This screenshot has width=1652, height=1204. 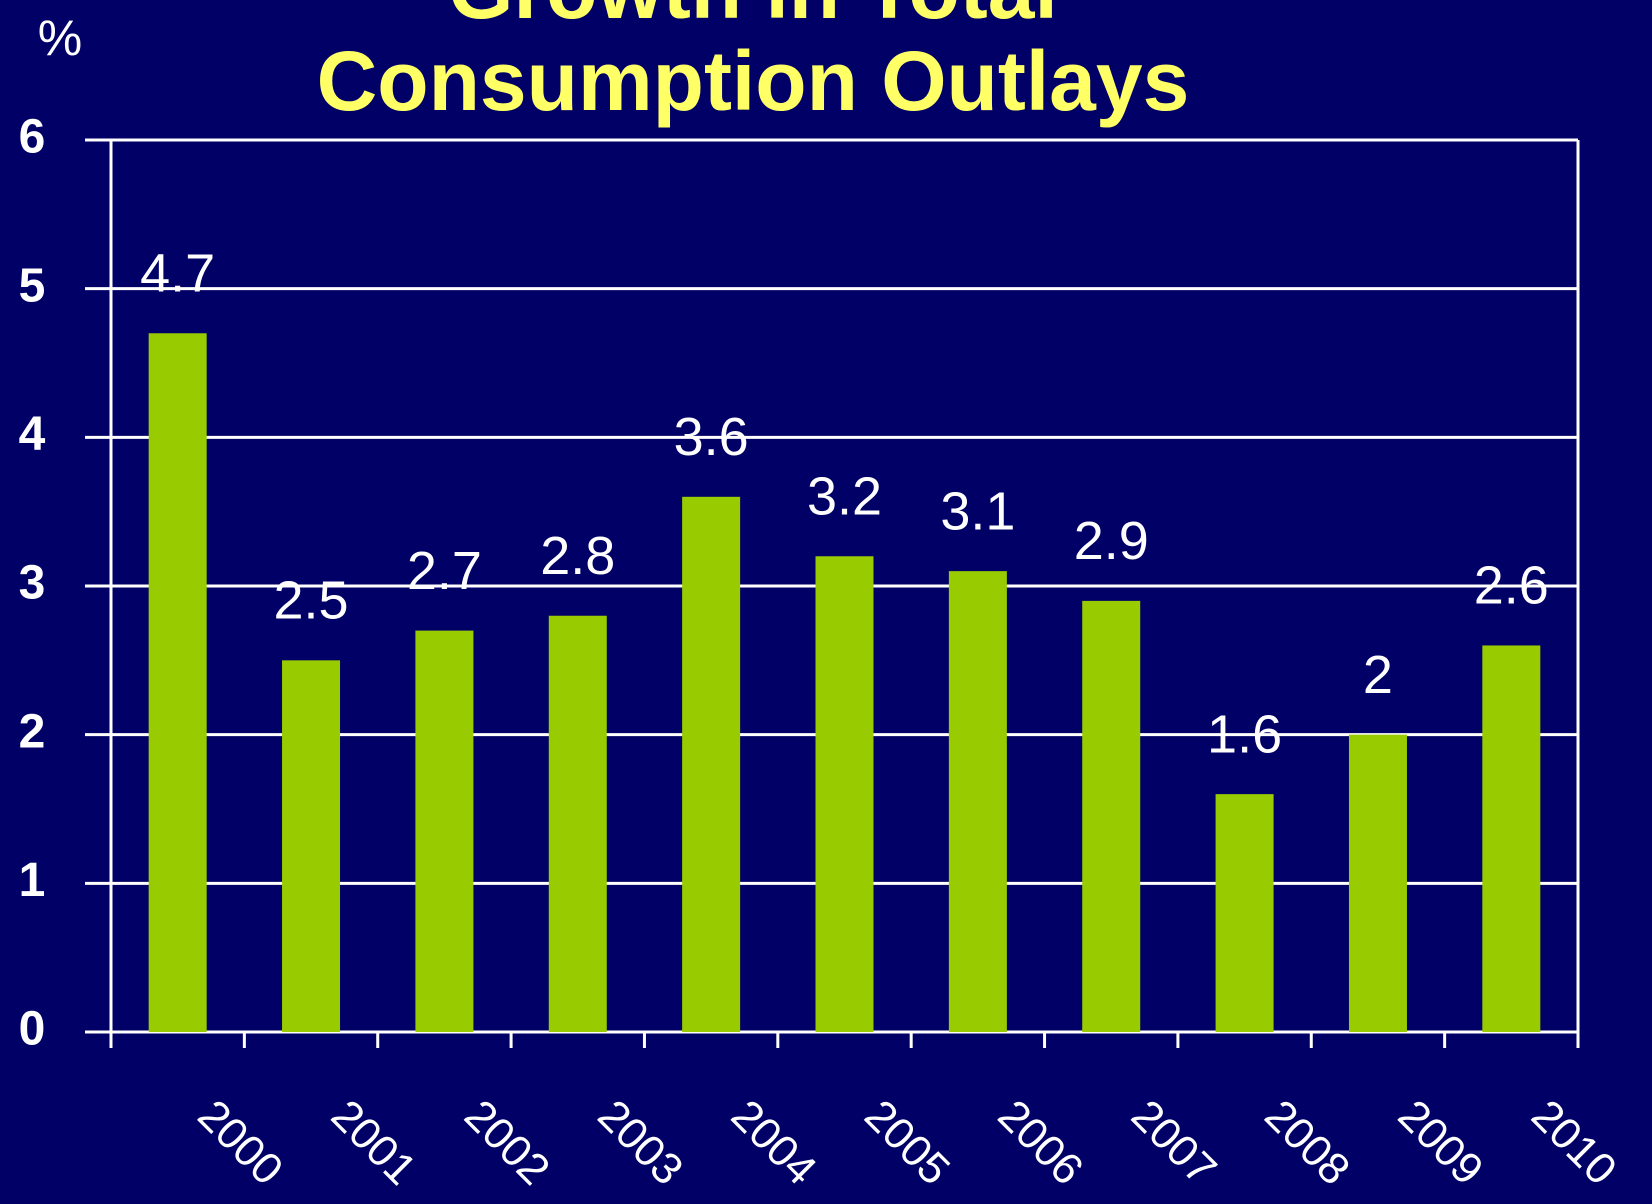 What do you see at coordinates (32, 137) in the screenshot?
I see `y-tick-label: 6` at bounding box center [32, 137].